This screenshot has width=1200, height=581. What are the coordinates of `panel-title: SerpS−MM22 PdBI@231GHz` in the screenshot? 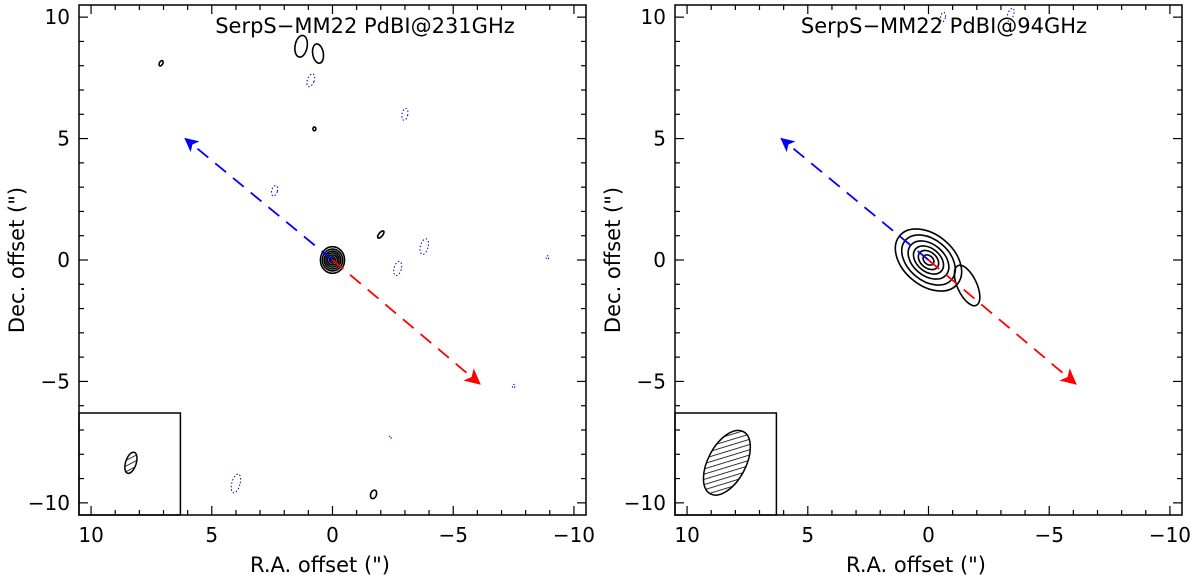 It's located at (365, 26).